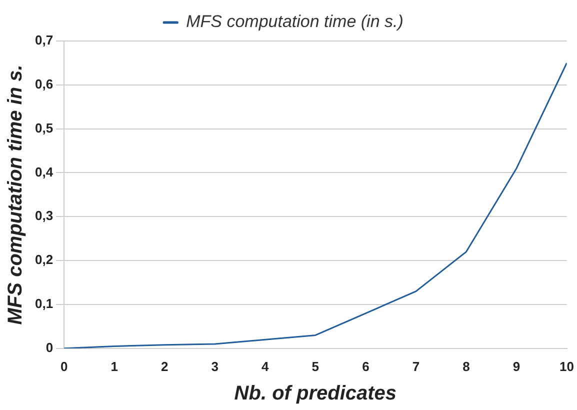 Image resolution: width=577 pixels, height=410 pixels. What do you see at coordinates (64, 366) in the screenshot?
I see `x-tick-label: 0` at bounding box center [64, 366].